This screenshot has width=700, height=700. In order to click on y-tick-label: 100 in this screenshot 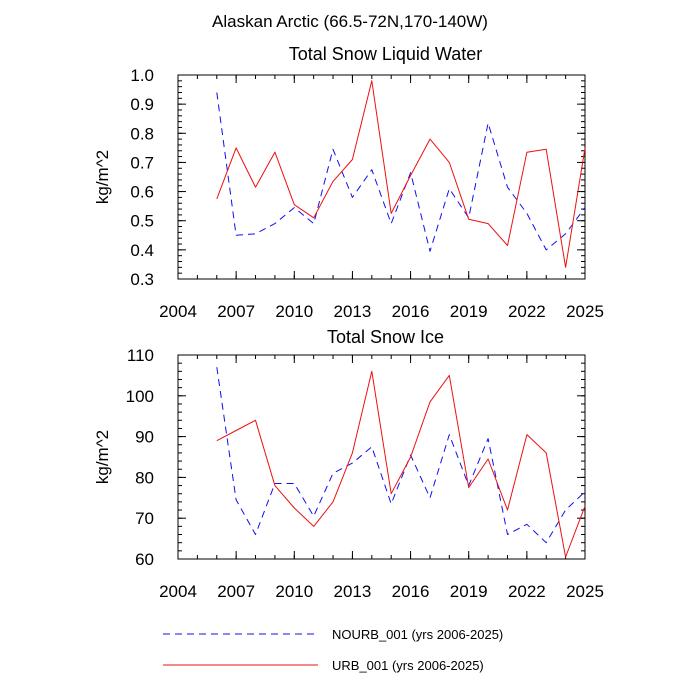, I will do `click(140, 396)`.